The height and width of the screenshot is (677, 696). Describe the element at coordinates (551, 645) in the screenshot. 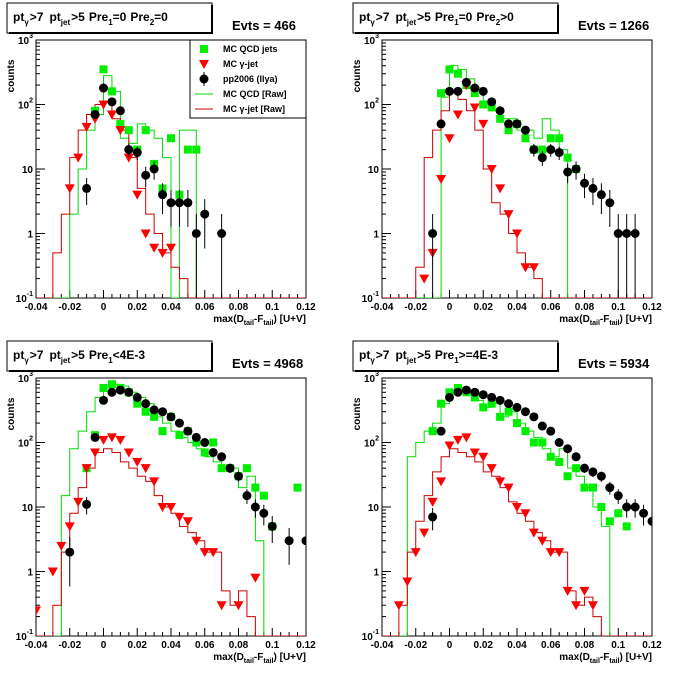

I see `x-tick-label: 0.06` at that location.